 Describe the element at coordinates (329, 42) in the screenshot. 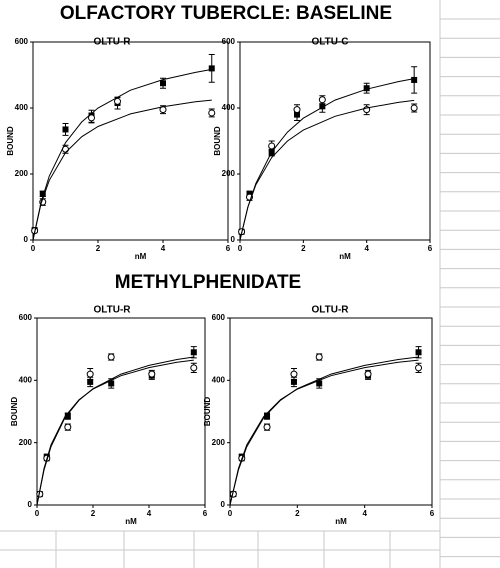

I see `chart-title: OLTU-C` at that location.